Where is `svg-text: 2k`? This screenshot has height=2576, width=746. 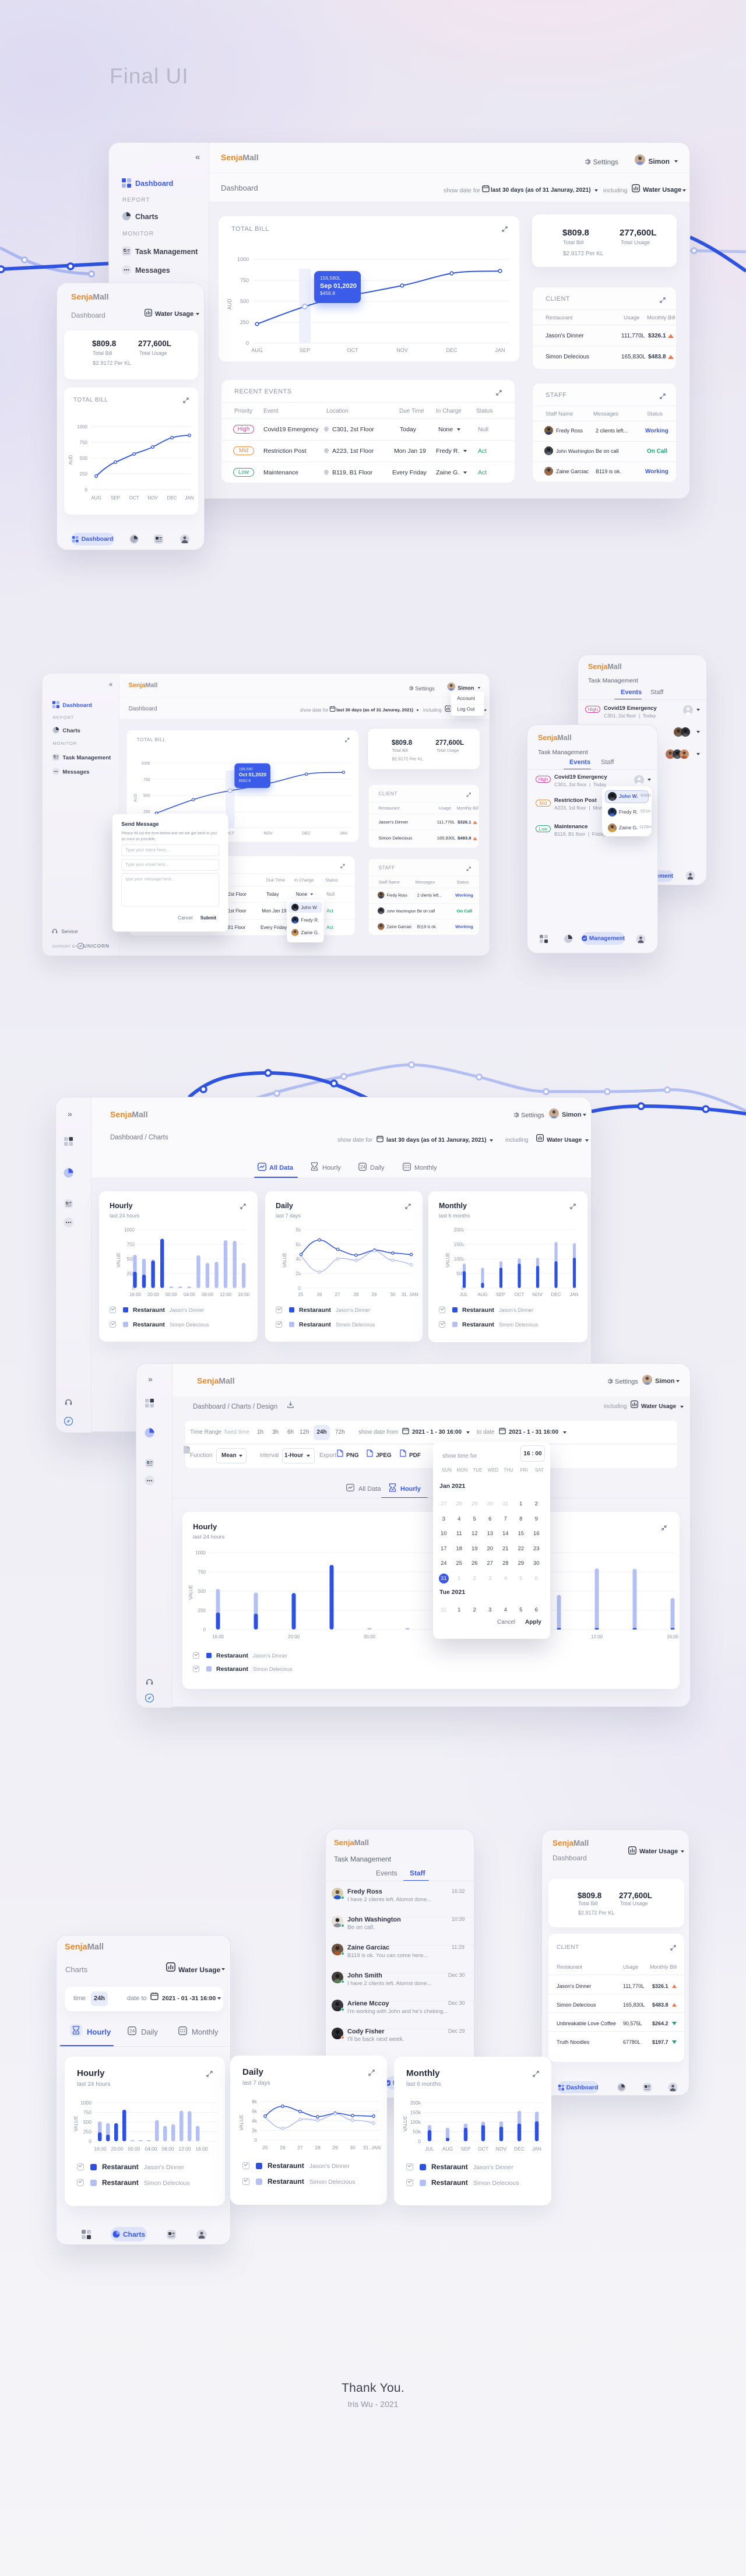 svg-text: 2k is located at coordinates (255, 2131).